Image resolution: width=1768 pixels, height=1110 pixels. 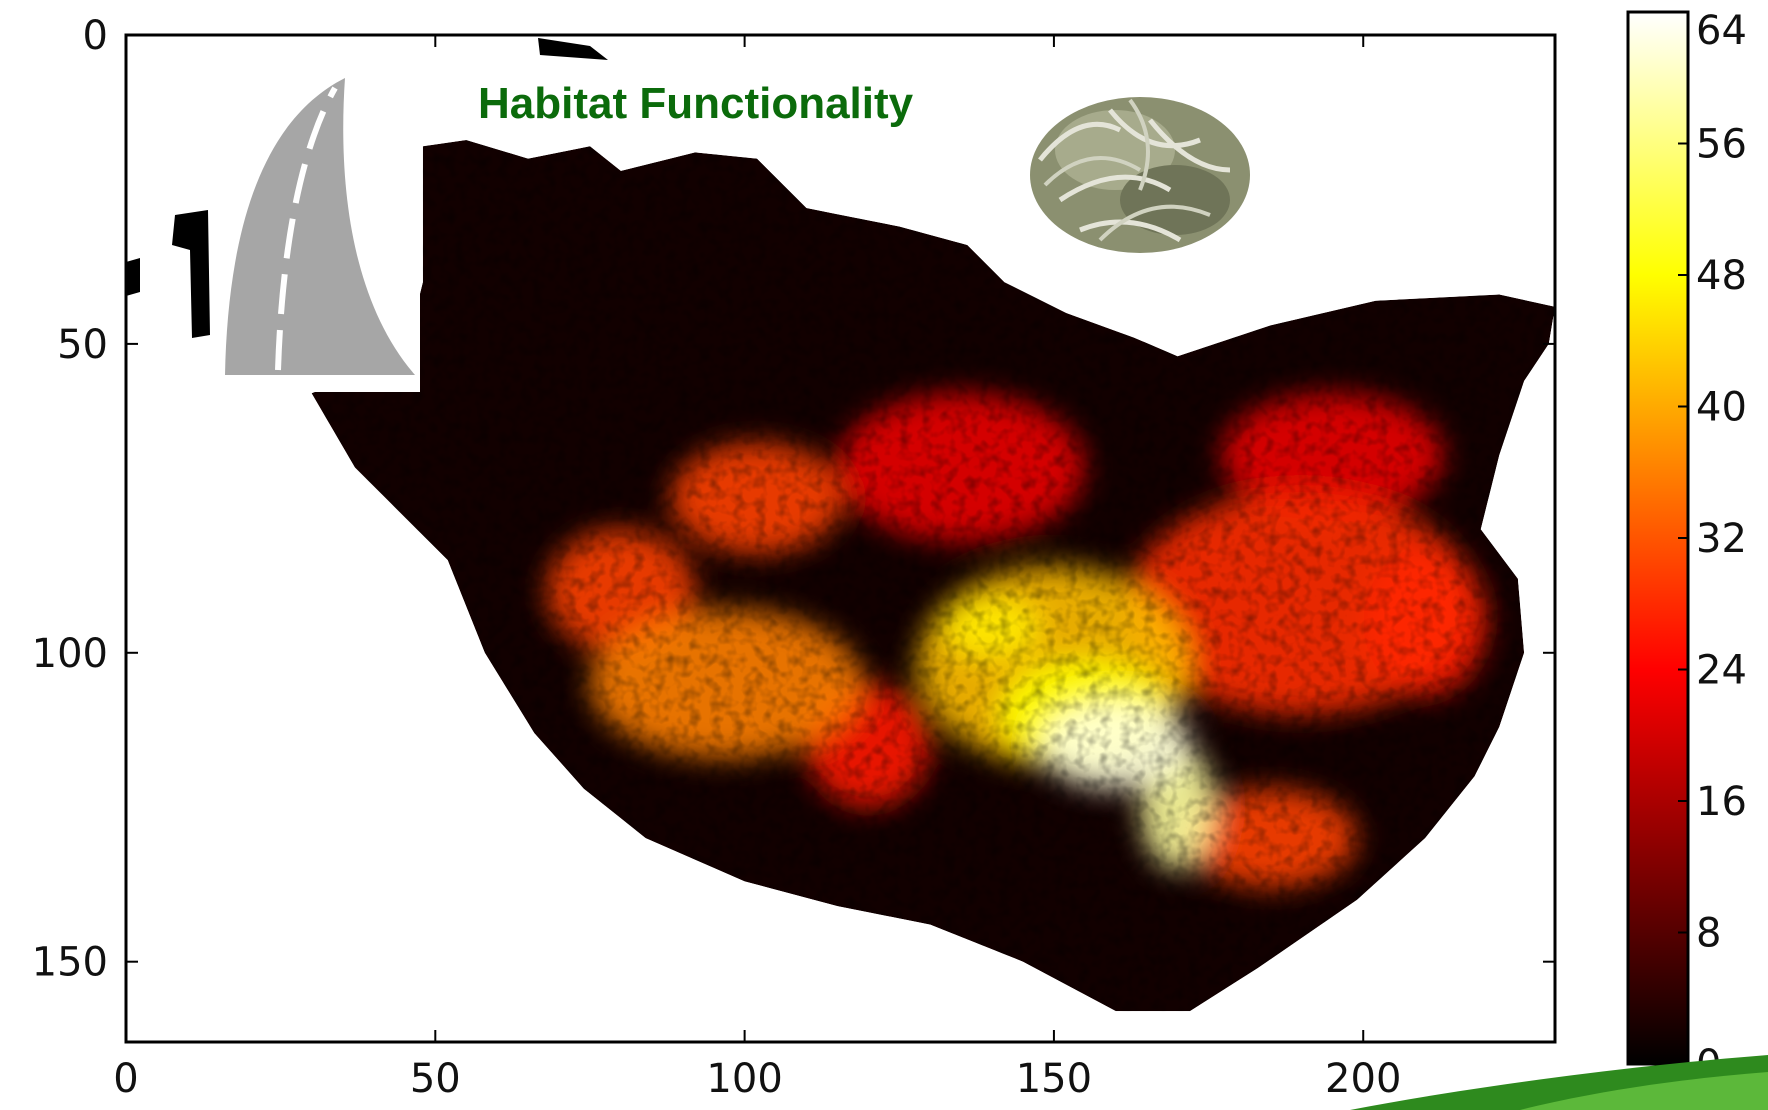 What do you see at coordinates (70, 654) in the screenshot?
I see `y-tick-label: 100` at bounding box center [70, 654].